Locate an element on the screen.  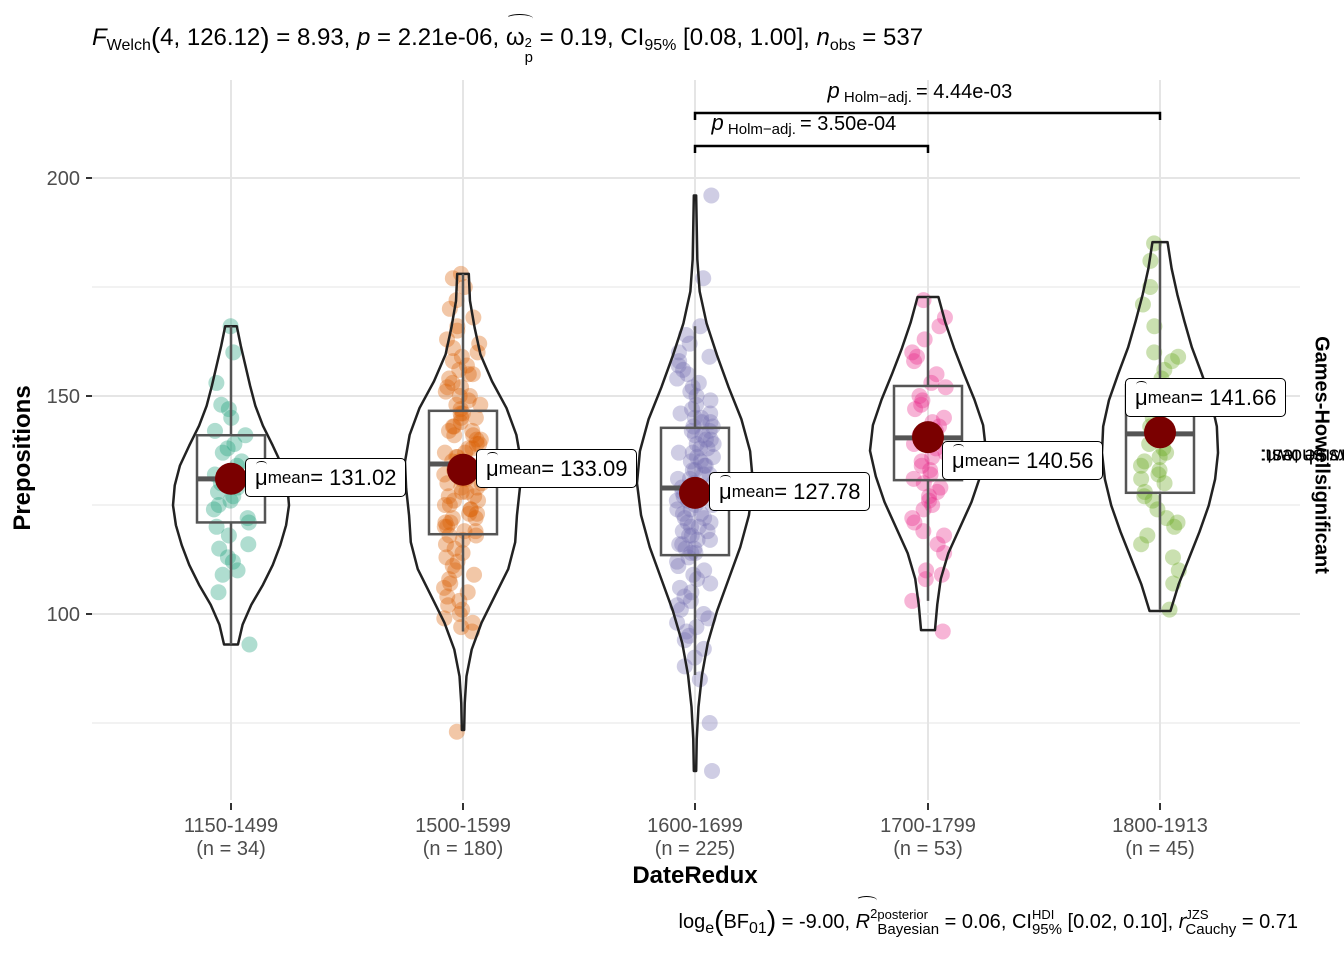
y-axis-title: Prepositions is located at coordinates (22, 458).